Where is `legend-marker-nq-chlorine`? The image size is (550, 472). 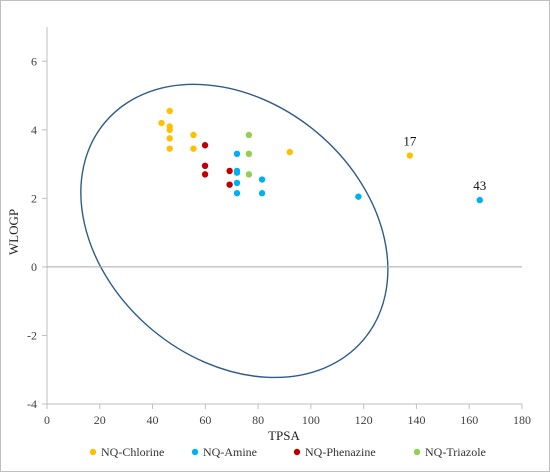 legend-marker-nq-chlorine is located at coordinates (93, 452).